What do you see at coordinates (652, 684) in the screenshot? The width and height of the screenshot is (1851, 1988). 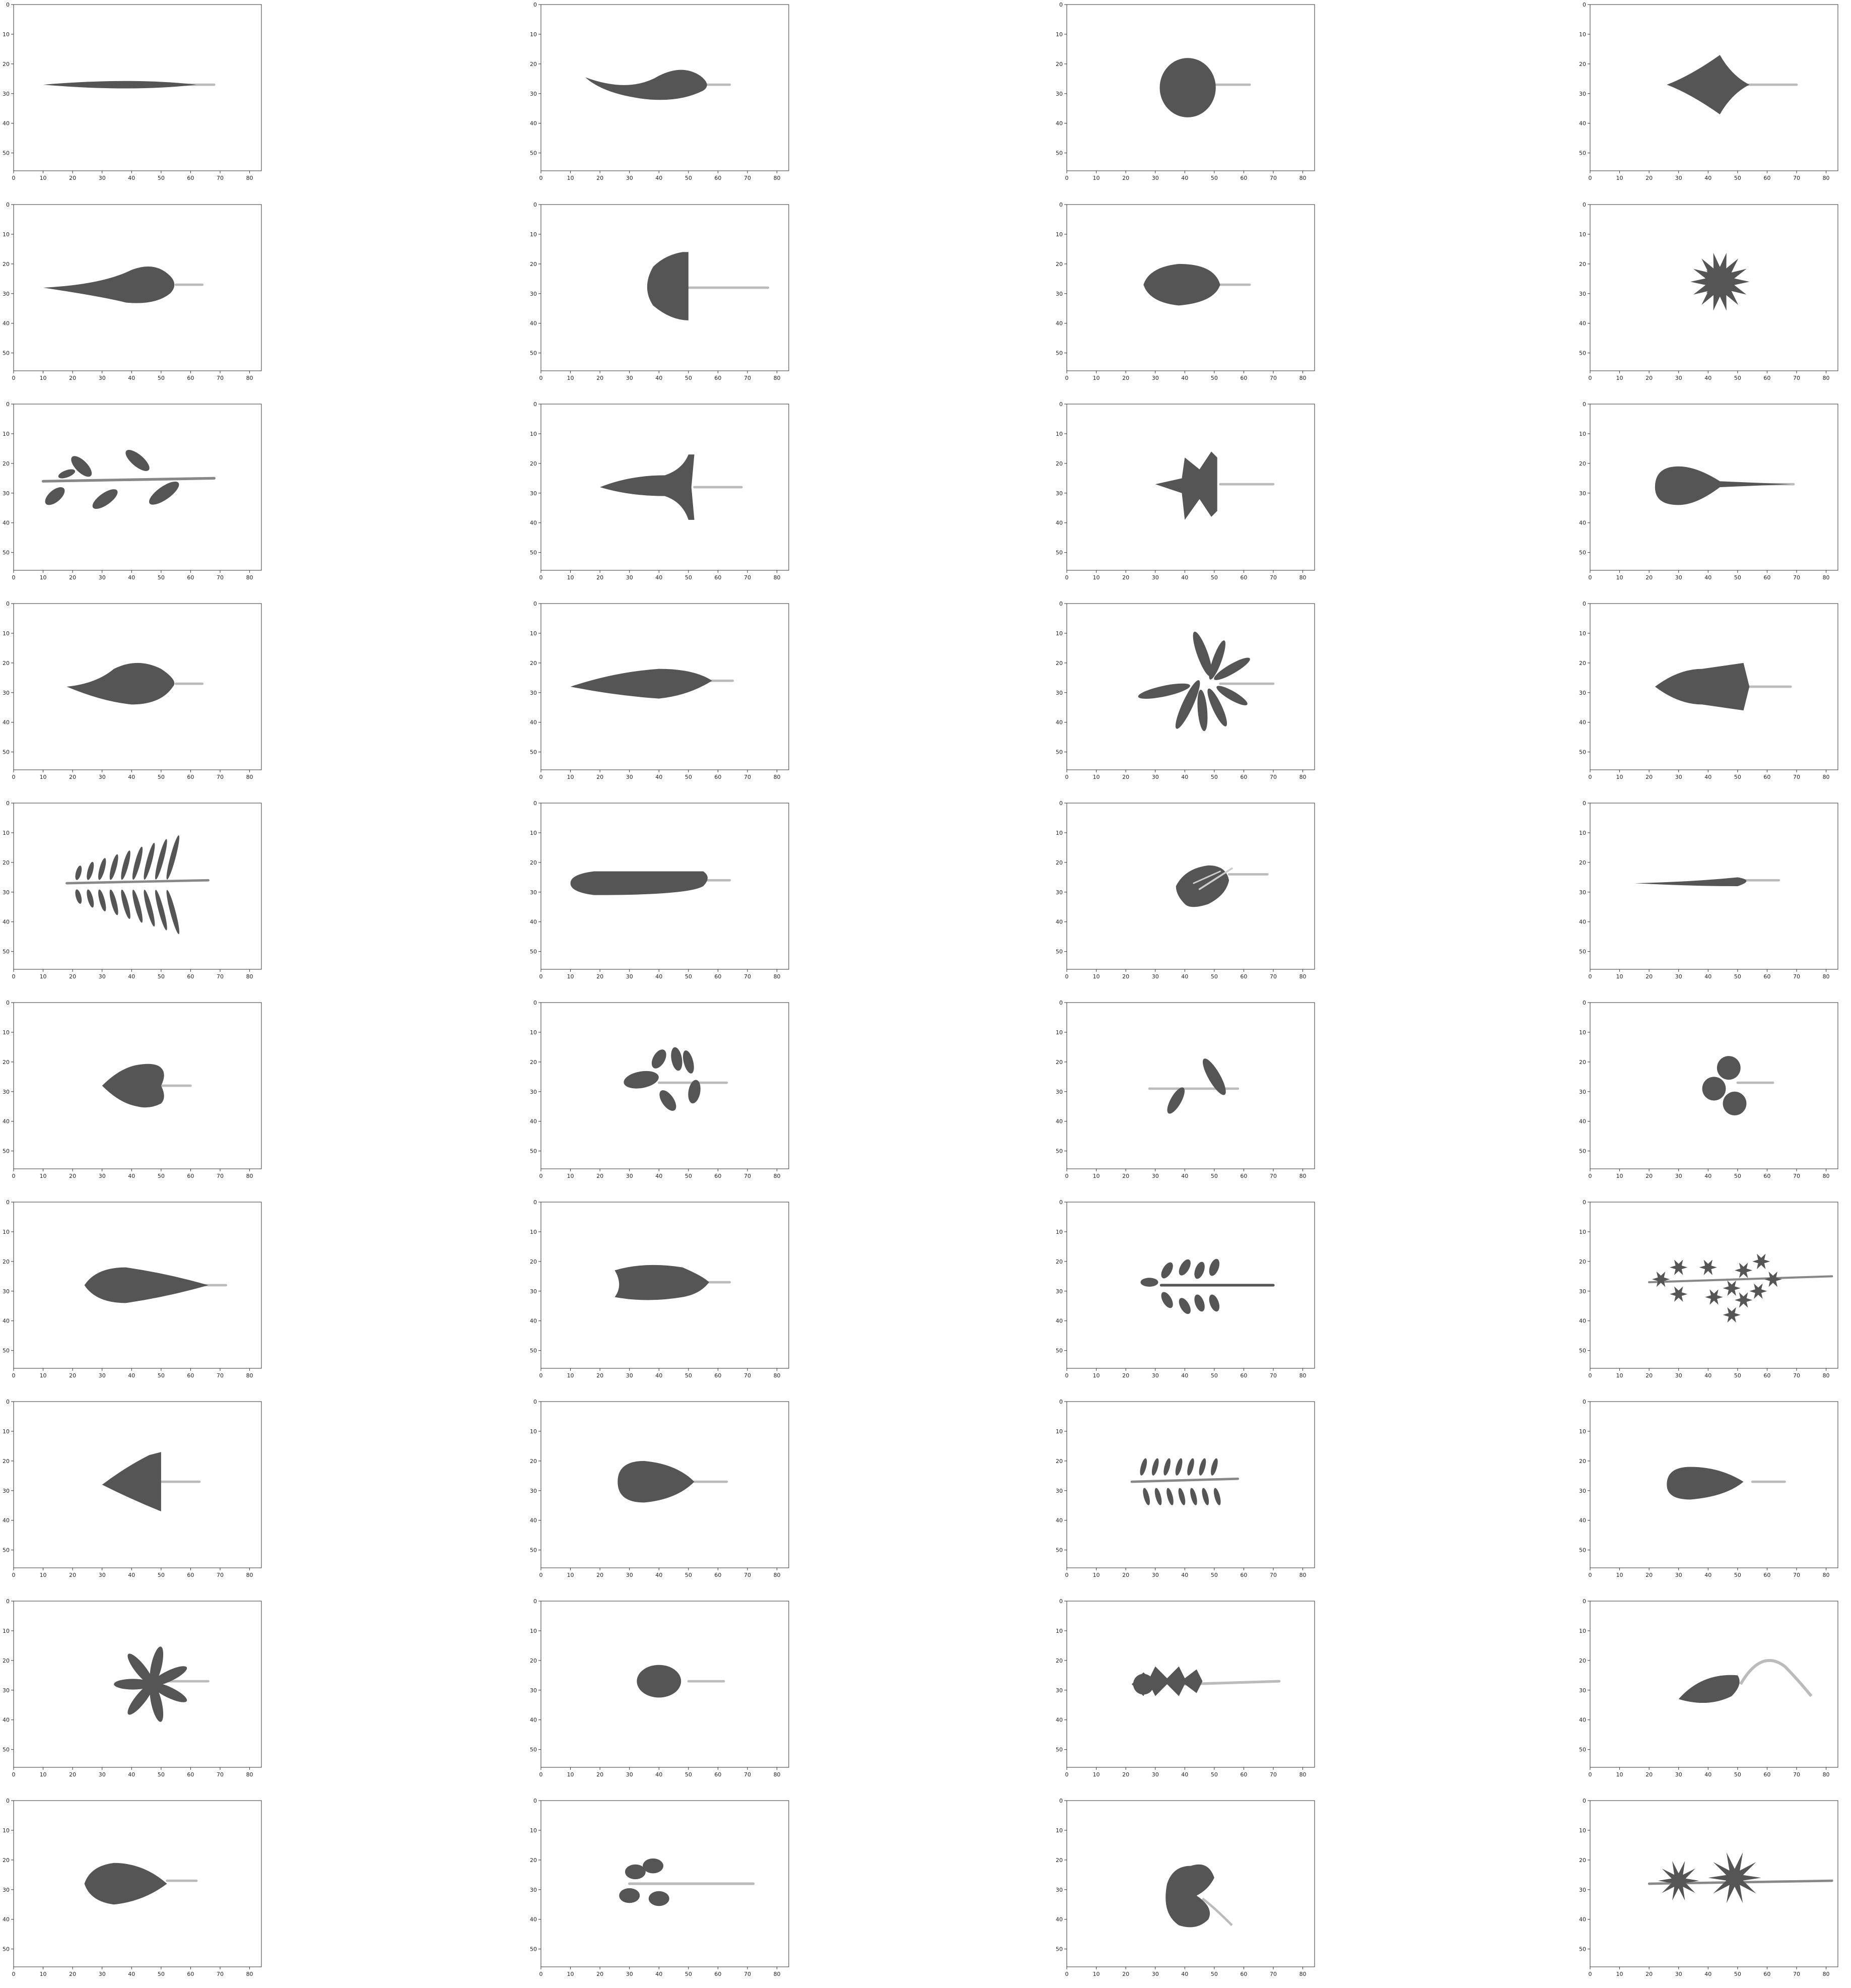 I see `lanceolate-leaf-image` at bounding box center [652, 684].